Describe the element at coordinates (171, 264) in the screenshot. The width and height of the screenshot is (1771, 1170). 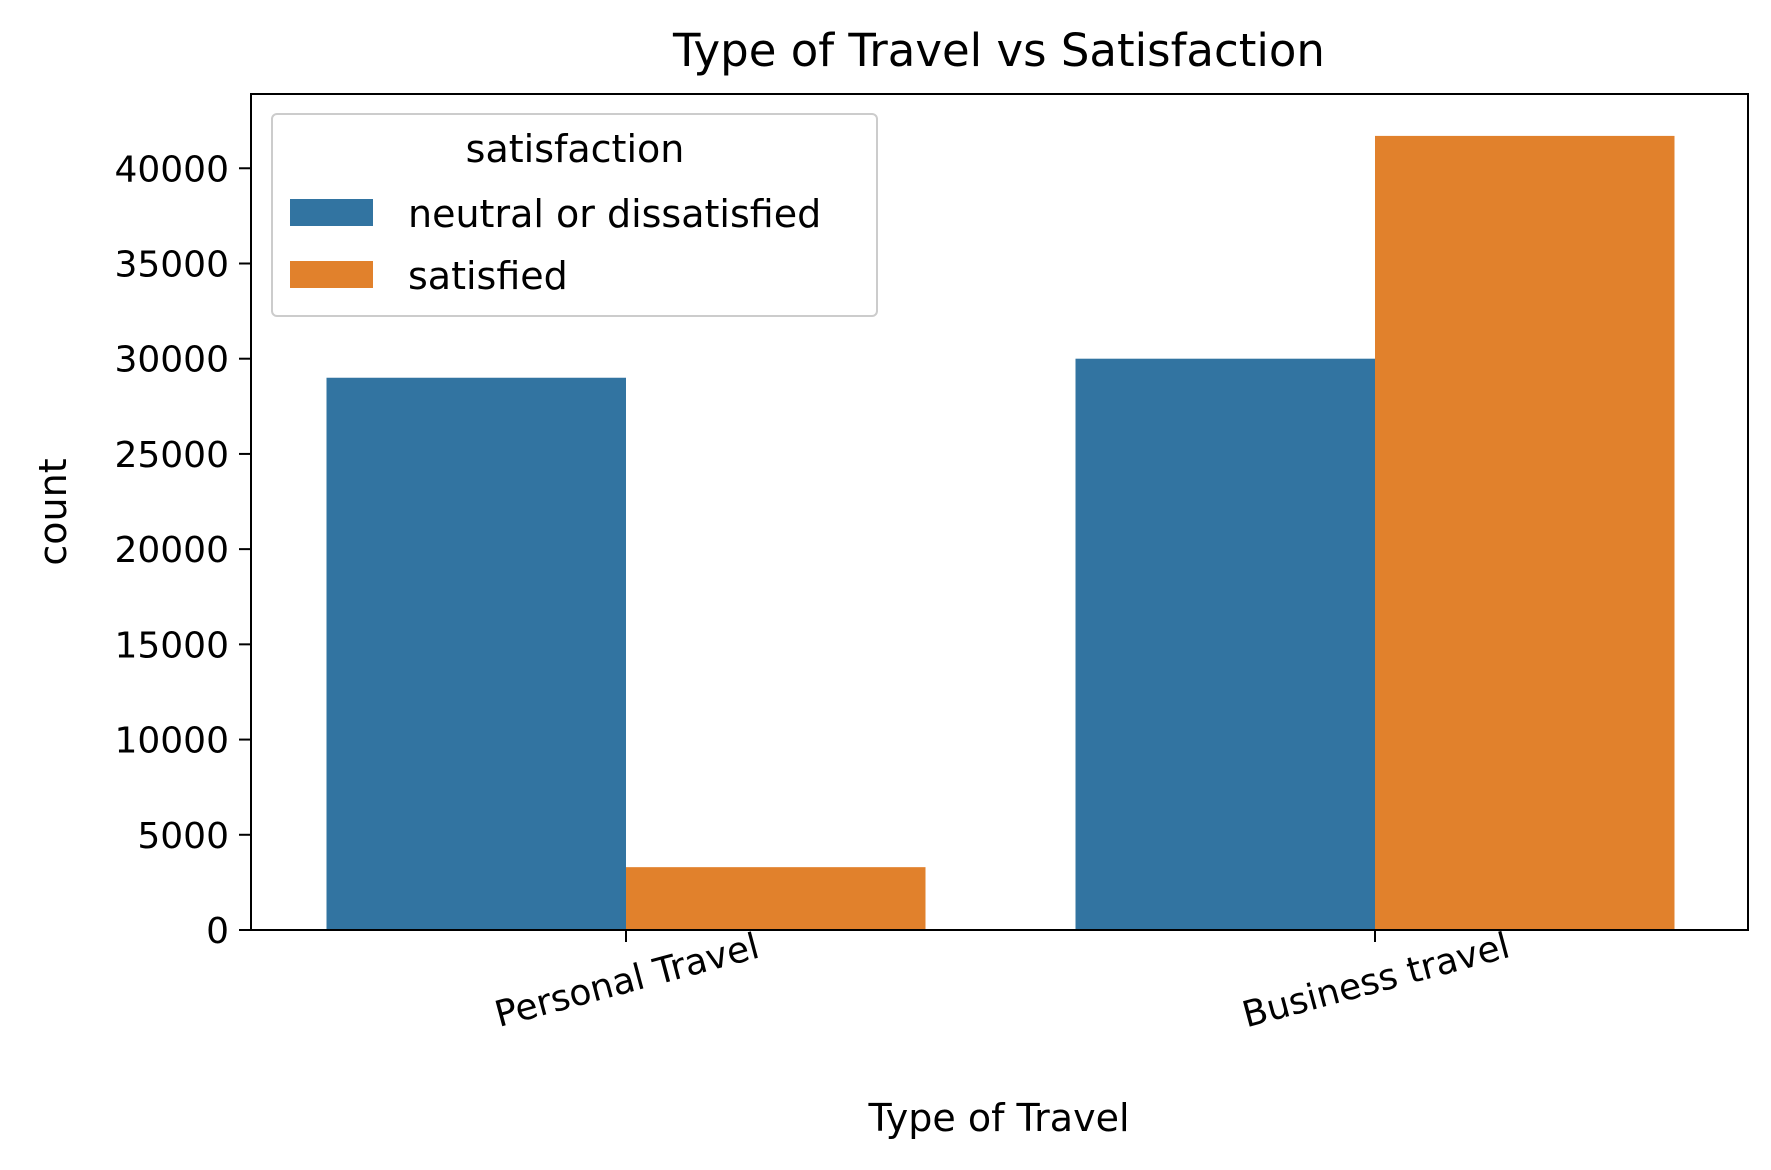
I see `y-tick-label-35000: 35000` at that location.